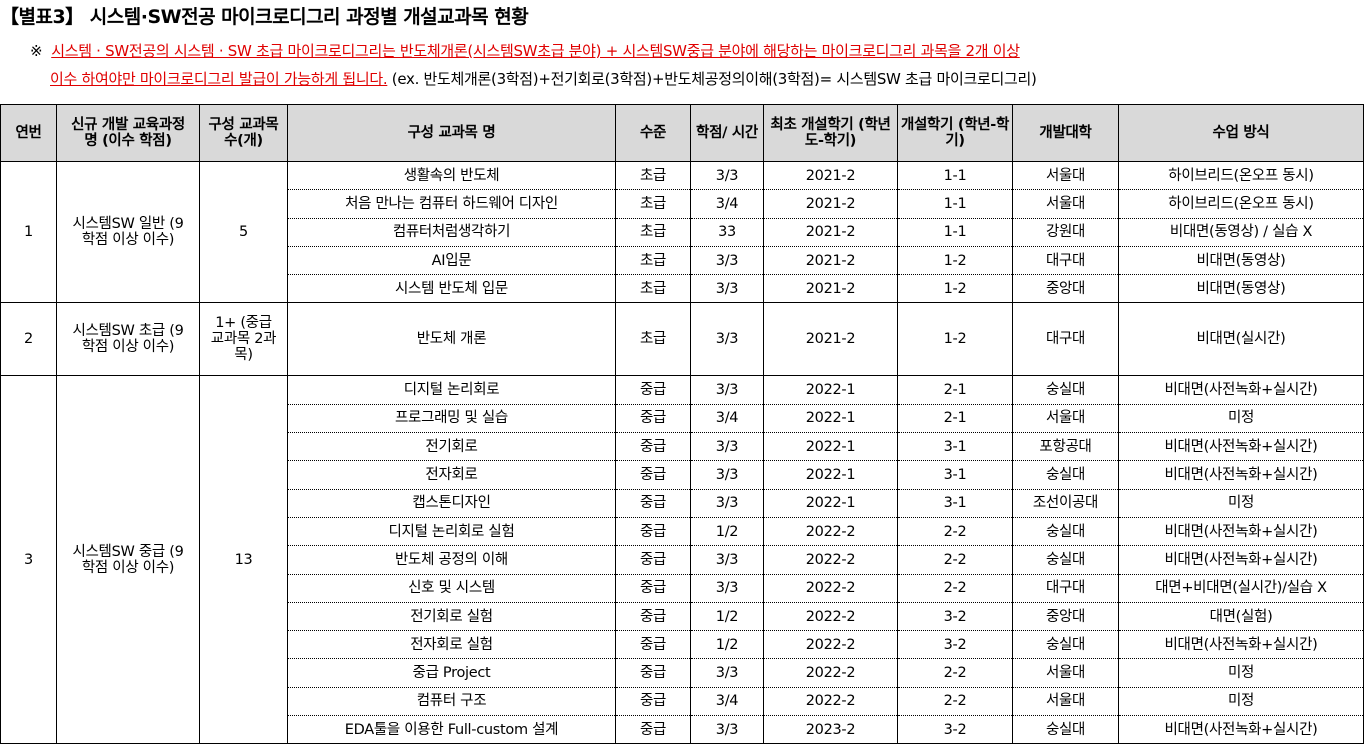  Describe the element at coordinates (243, 560) in the screenshot. I see `course-count: 13` at that location.